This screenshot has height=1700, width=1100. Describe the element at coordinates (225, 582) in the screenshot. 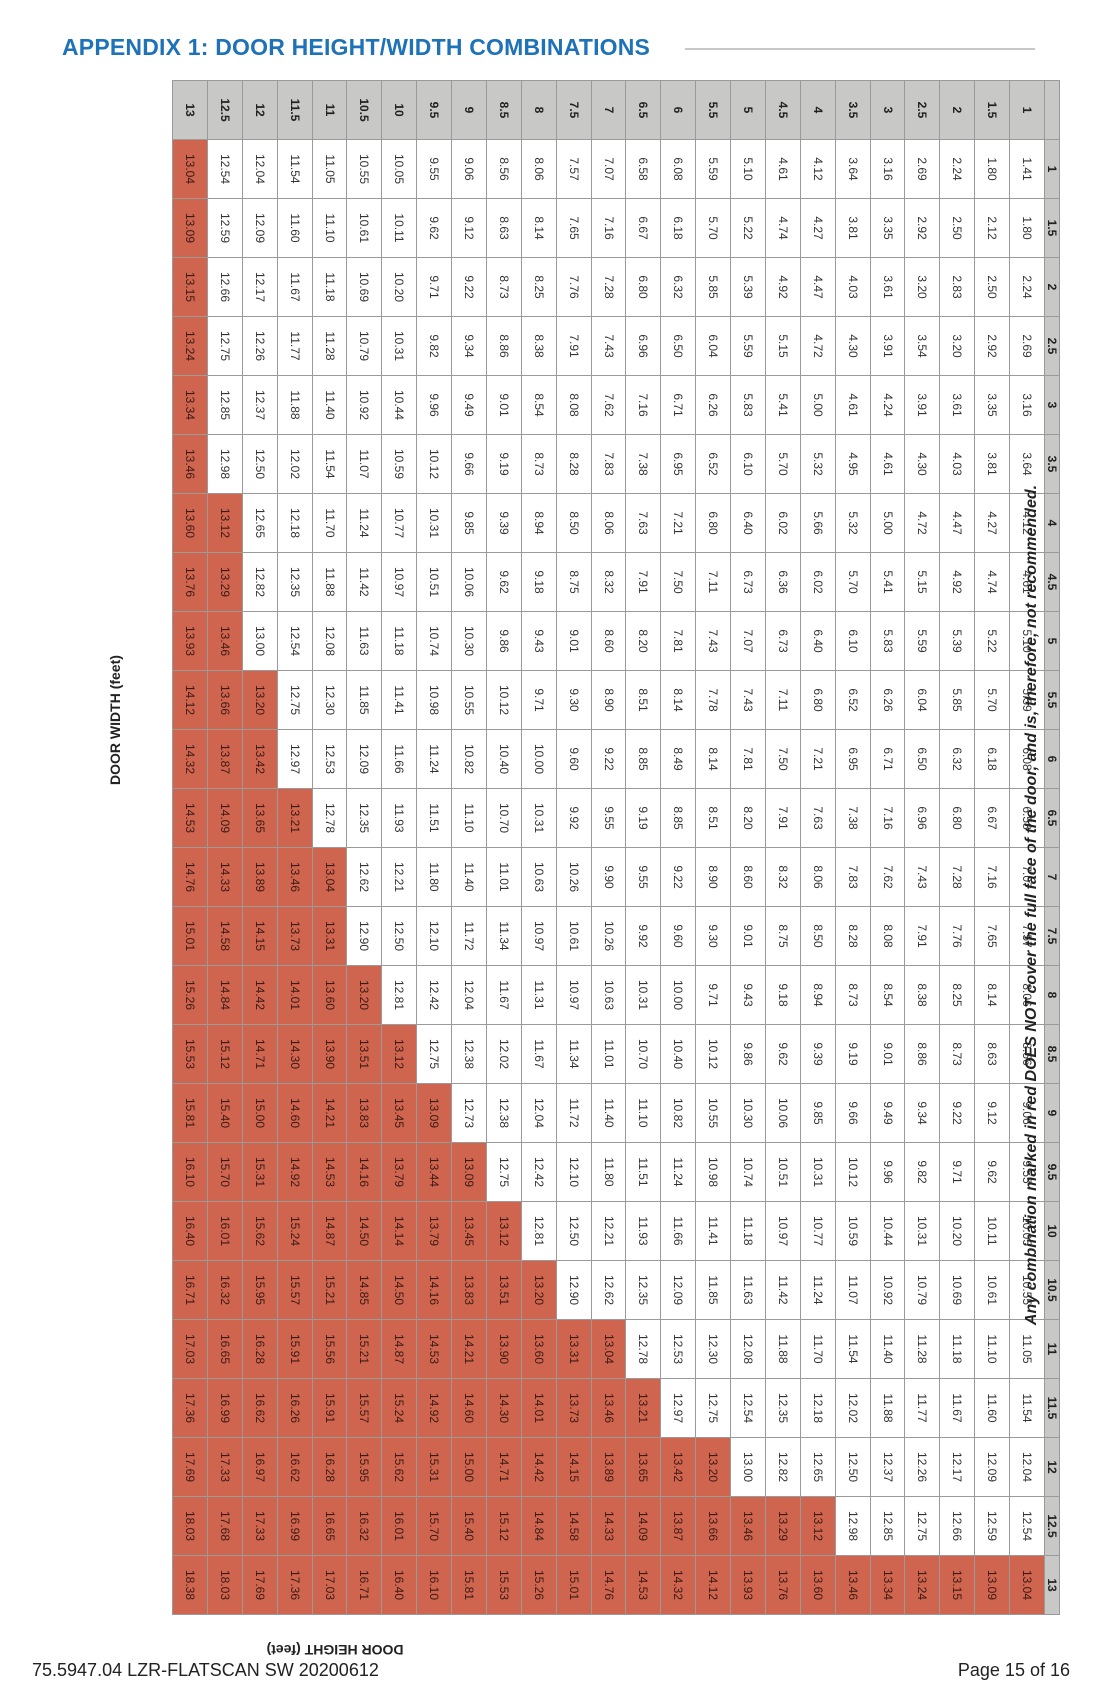

I see `table-cell: 13.29` at that location.